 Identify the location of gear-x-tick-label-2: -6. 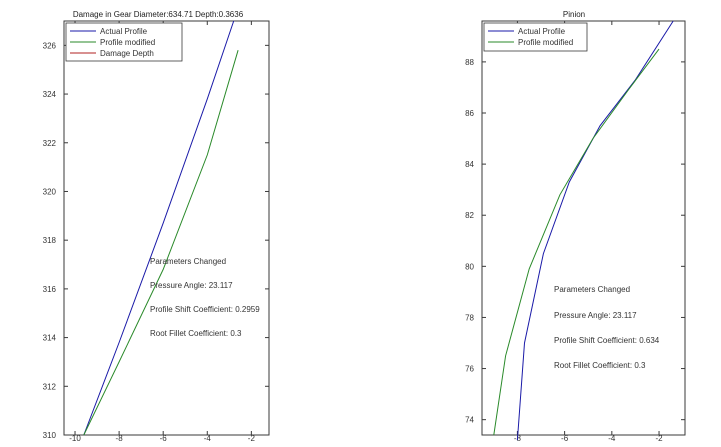
(164, 438).